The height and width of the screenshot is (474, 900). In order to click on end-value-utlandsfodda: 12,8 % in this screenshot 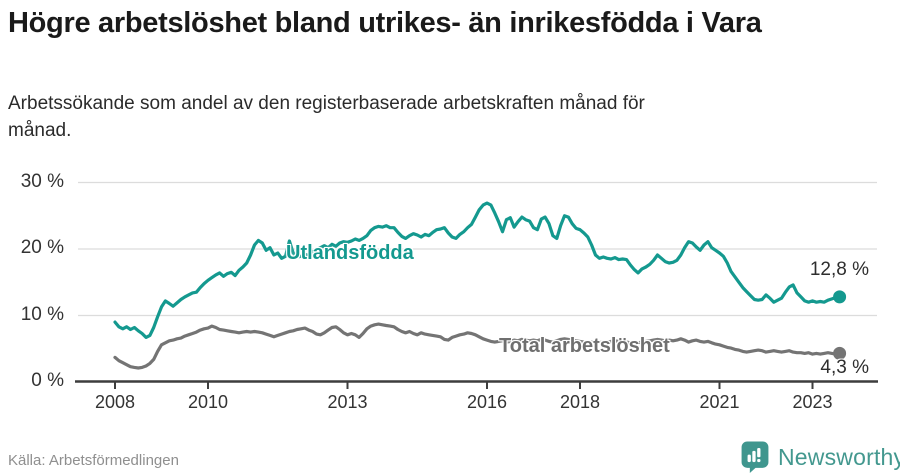, I will do `click(839, 269)`.